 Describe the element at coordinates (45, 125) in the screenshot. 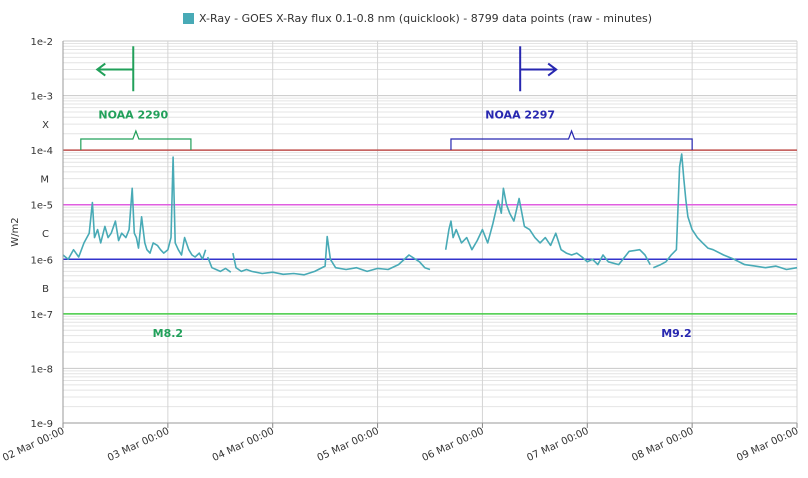

I see `flare-class-label: X` at that location.